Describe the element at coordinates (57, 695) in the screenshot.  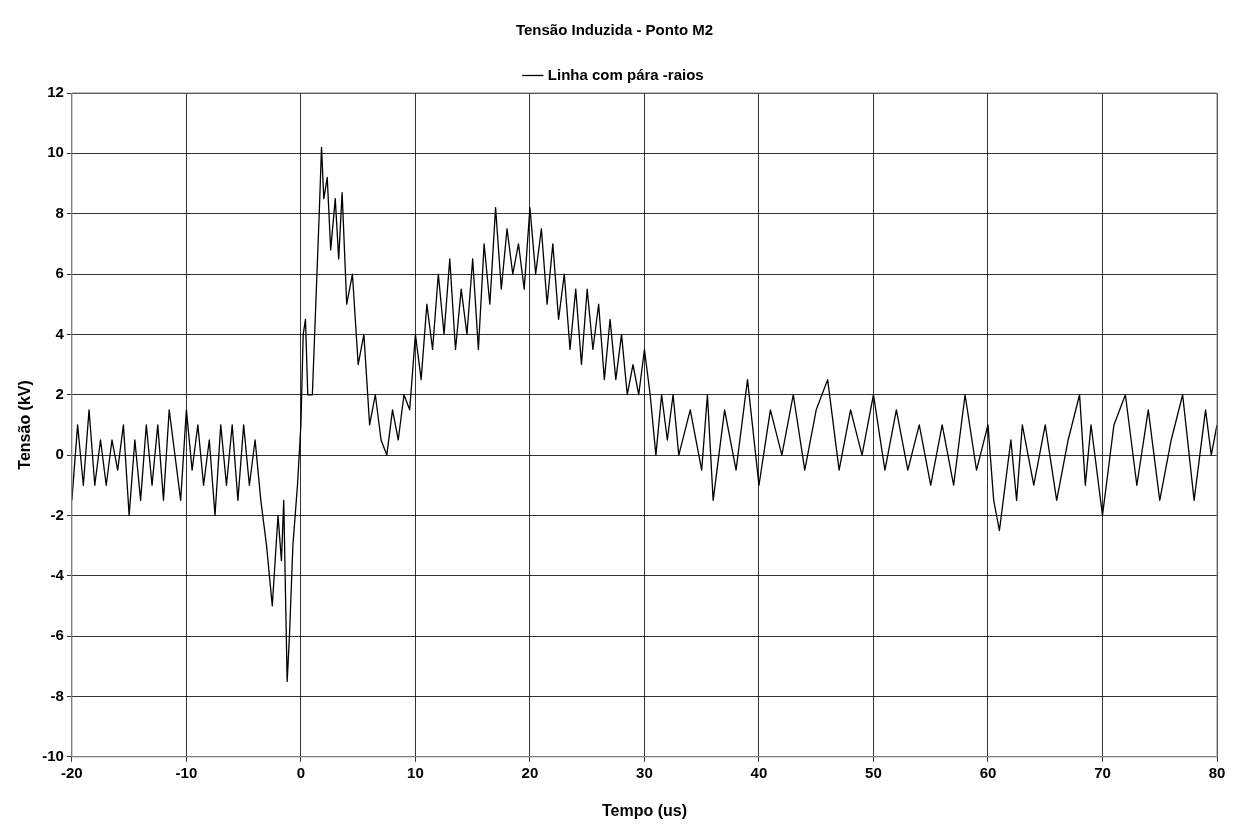
I see `y-tick-label: -8` at that location.